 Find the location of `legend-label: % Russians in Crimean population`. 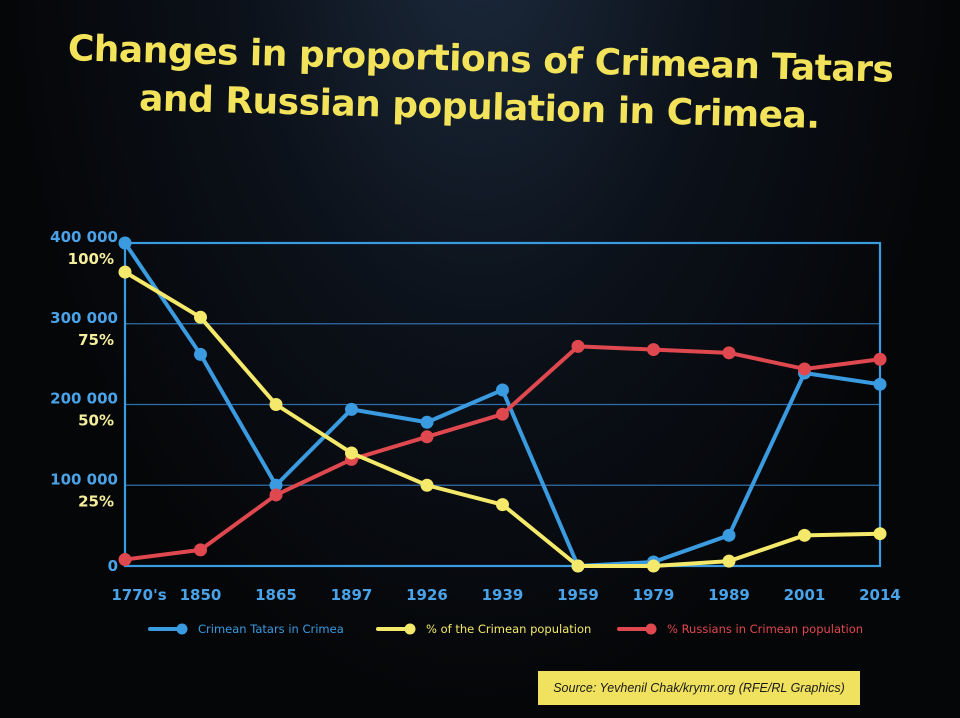

legend-label: % Russians in Crimean population is located at coordinates (765, 629).